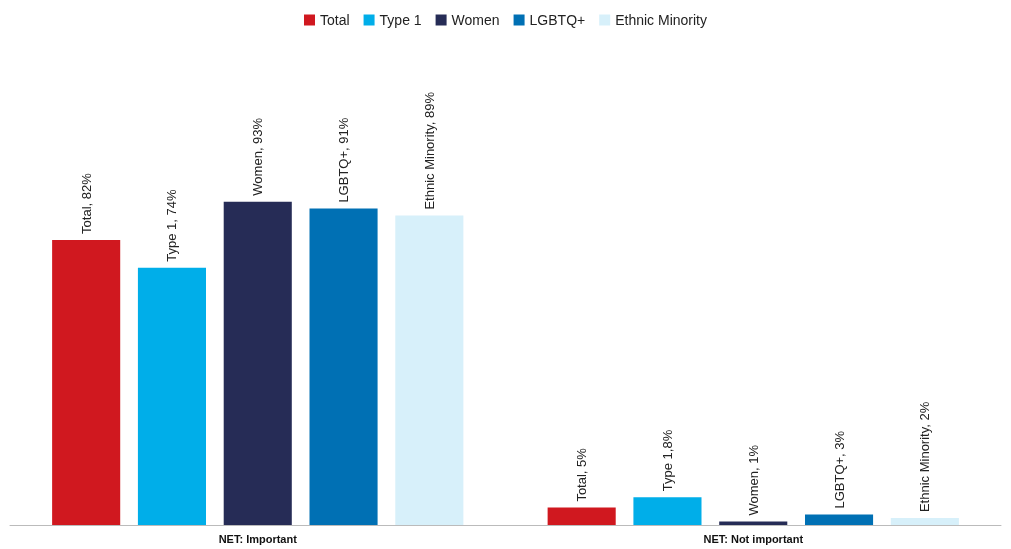 The width and height of the screenshot is (1011, 549). Describe the element at coordinates (400, 20) in the screenshot. I see `legend-label: Type 1` at that location.